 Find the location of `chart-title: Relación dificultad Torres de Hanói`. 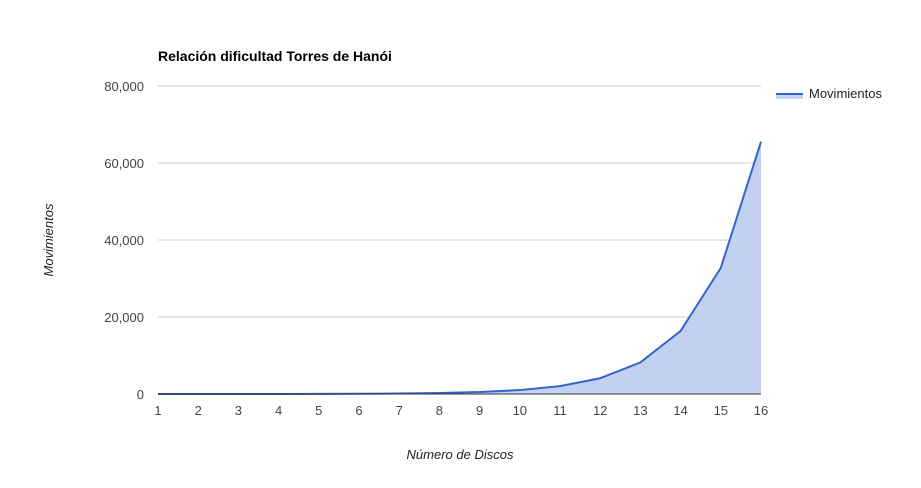

chart-title: Relación dificultad Torres de Hanói is located at coordinates (275, 56).